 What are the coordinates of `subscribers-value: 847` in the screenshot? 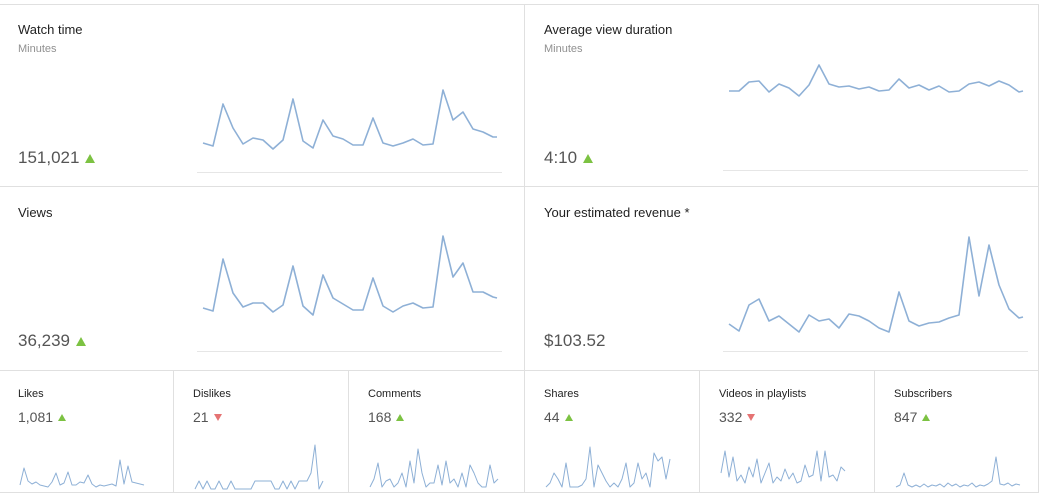 It's located at (906, 417).